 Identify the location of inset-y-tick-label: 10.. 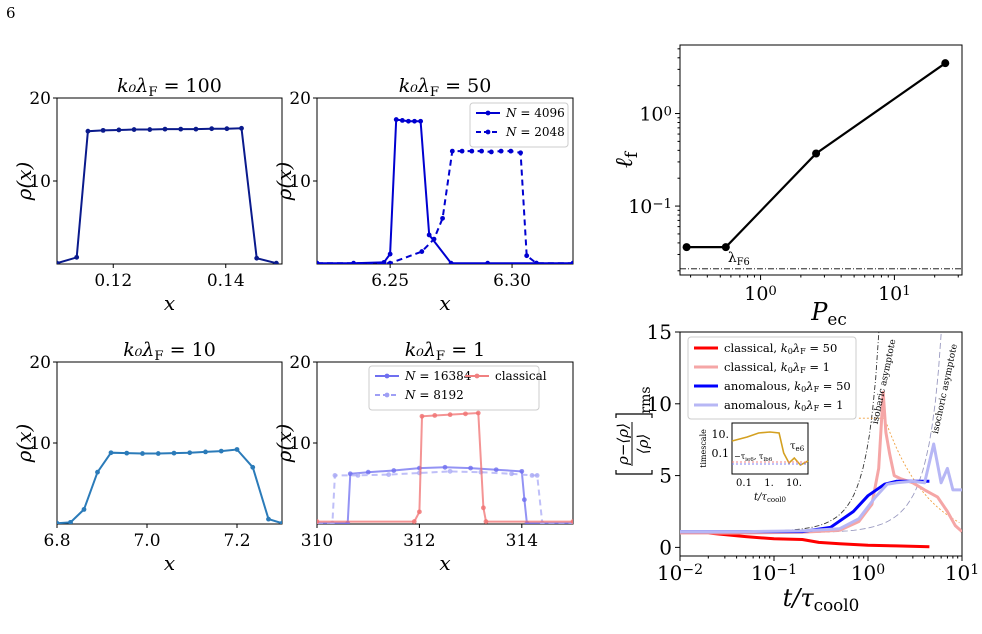
(721, 434).